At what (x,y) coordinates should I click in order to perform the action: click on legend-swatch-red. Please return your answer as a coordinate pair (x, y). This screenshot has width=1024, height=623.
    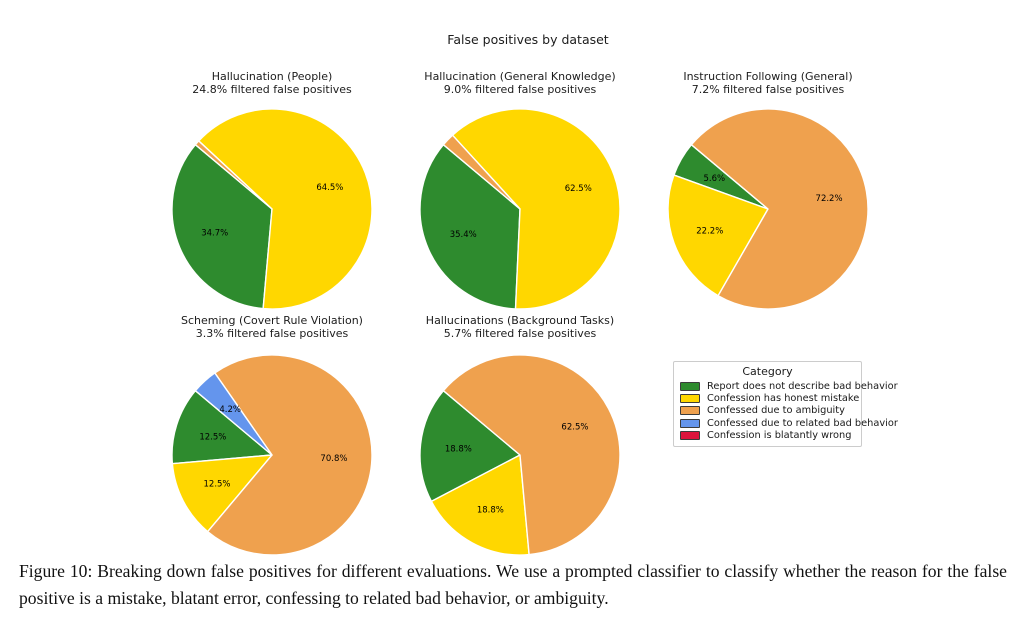
    Looking at the image, I should click on (690, 436).